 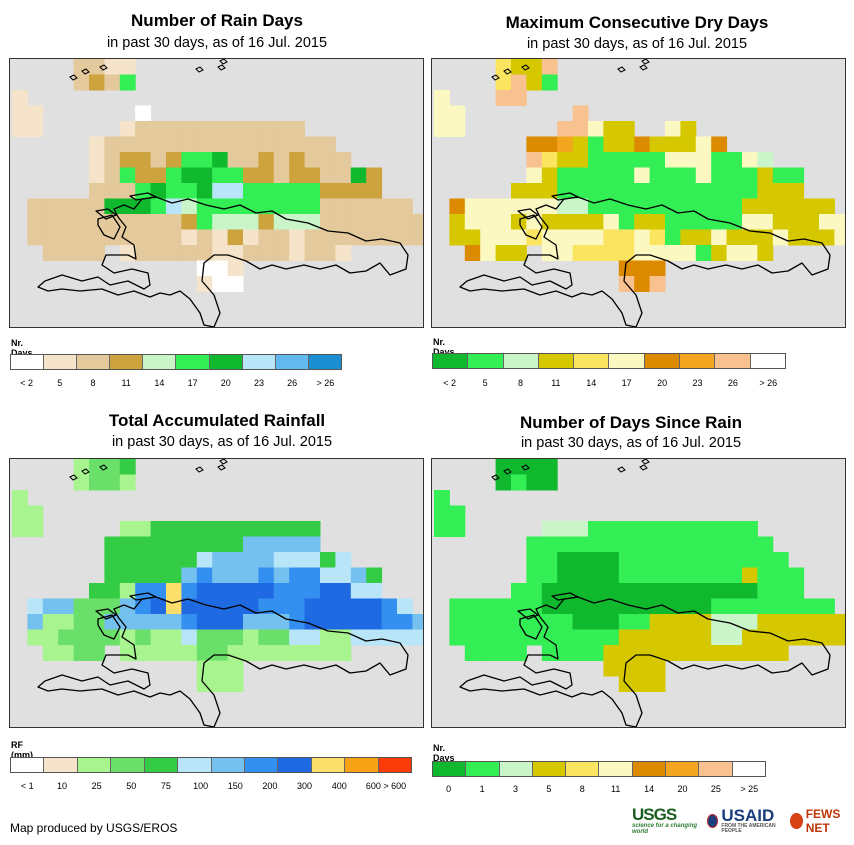 I want to click on legend-title: Nr. Days, so click(x=22, y=348).